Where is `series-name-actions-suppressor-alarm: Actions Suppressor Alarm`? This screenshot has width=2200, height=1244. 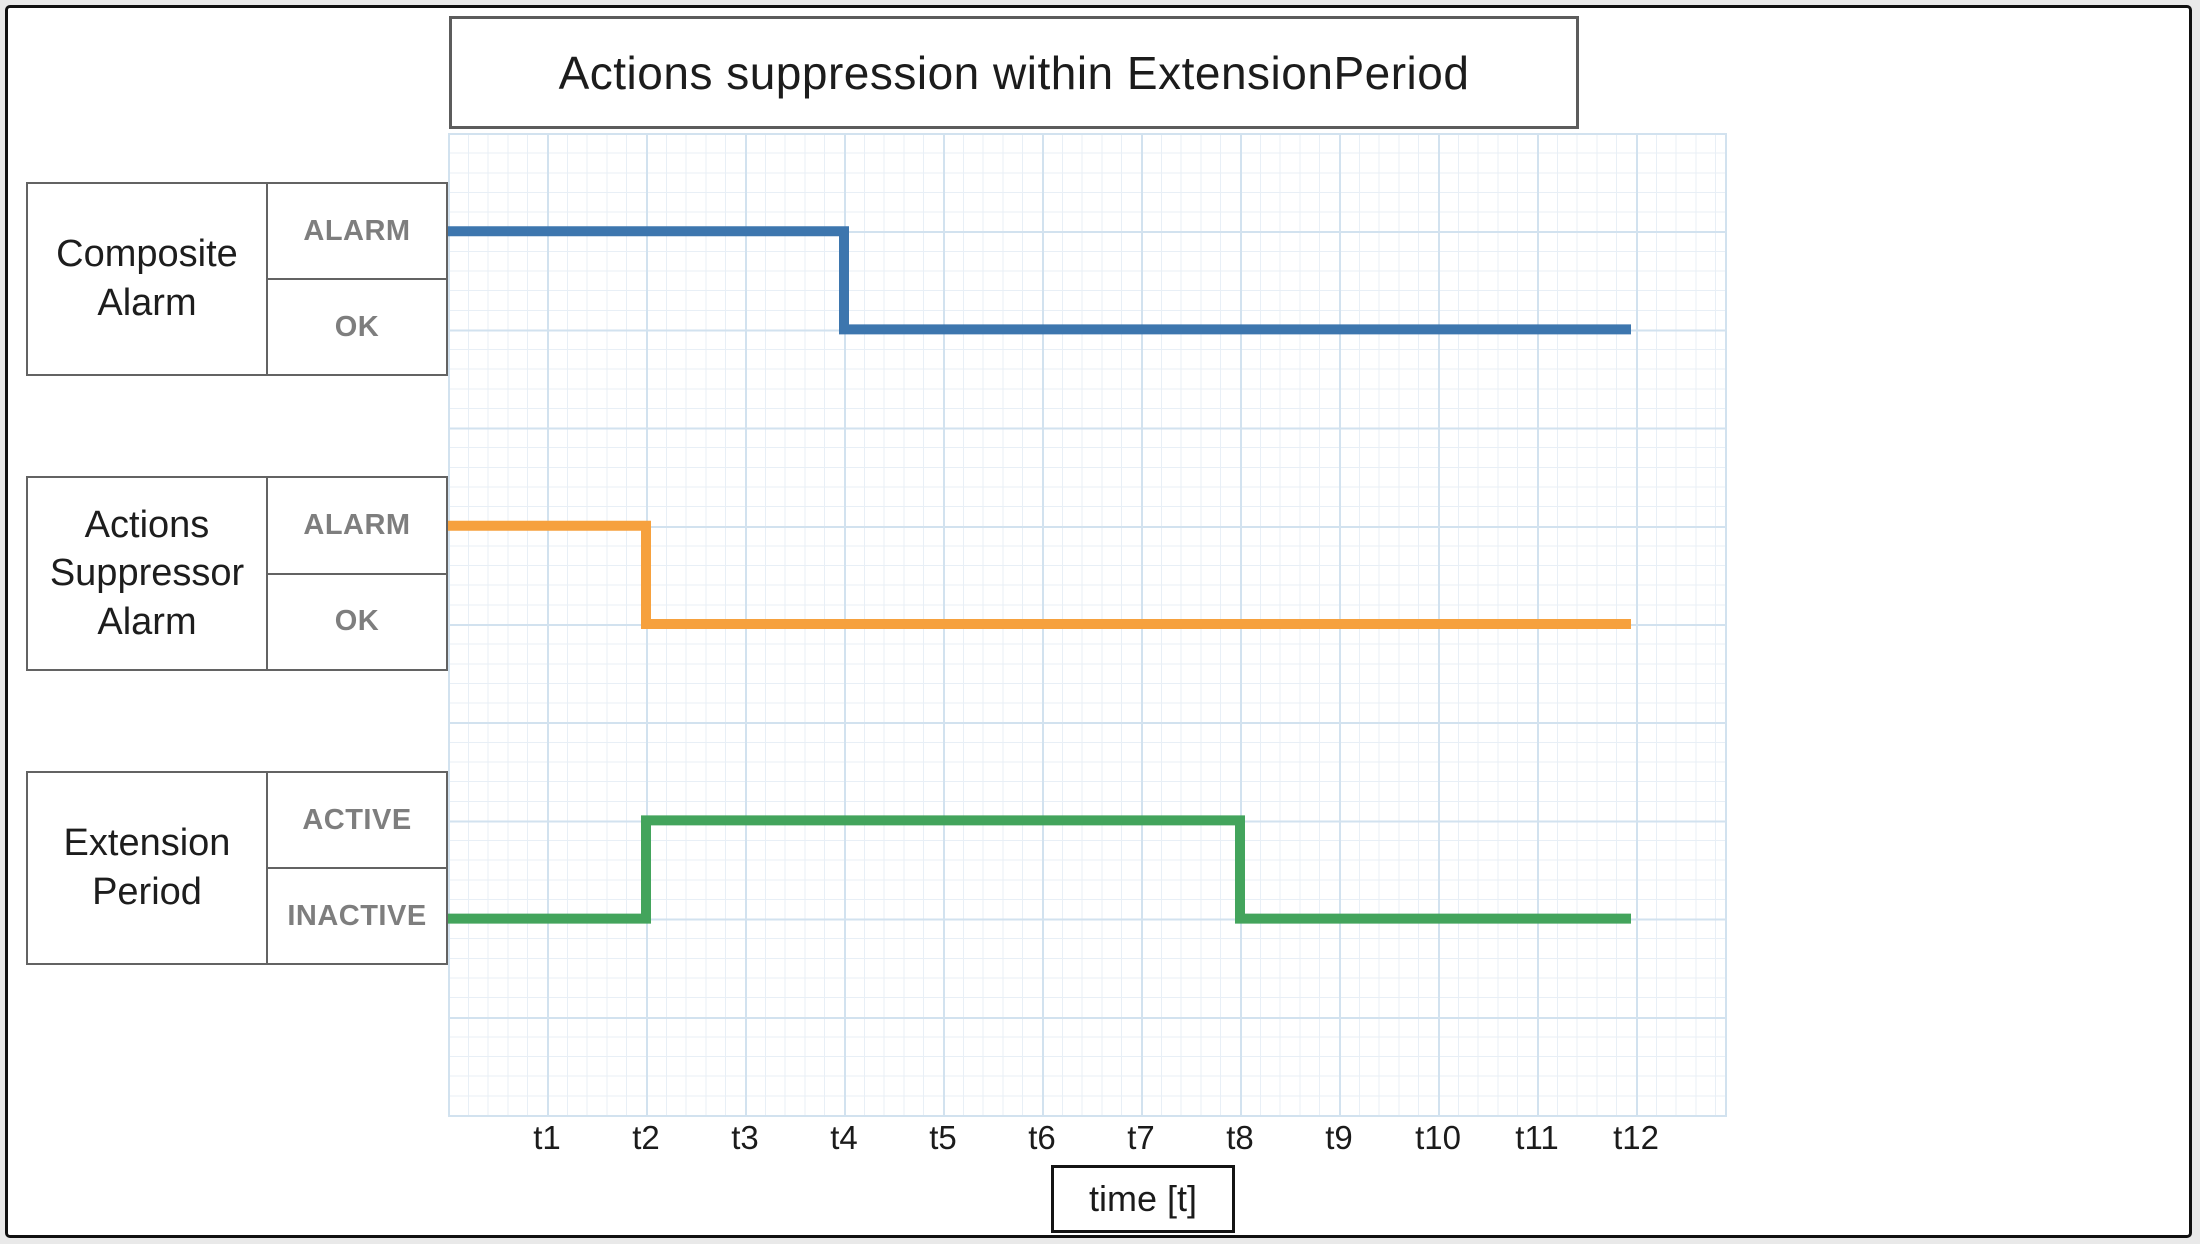
series-name-actions-suppressor-alarm: Actions Suppressor Alarm is located at coordinates (148, 573).